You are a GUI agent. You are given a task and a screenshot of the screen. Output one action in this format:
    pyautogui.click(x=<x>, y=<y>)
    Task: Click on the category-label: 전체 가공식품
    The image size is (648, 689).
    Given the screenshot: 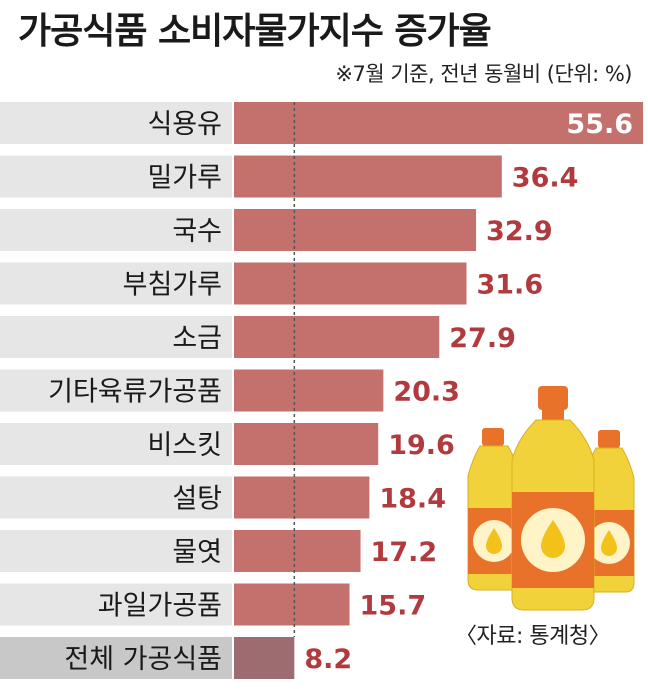 What is the action you would take?
    pyautogui.click(x=143, y=659)
    